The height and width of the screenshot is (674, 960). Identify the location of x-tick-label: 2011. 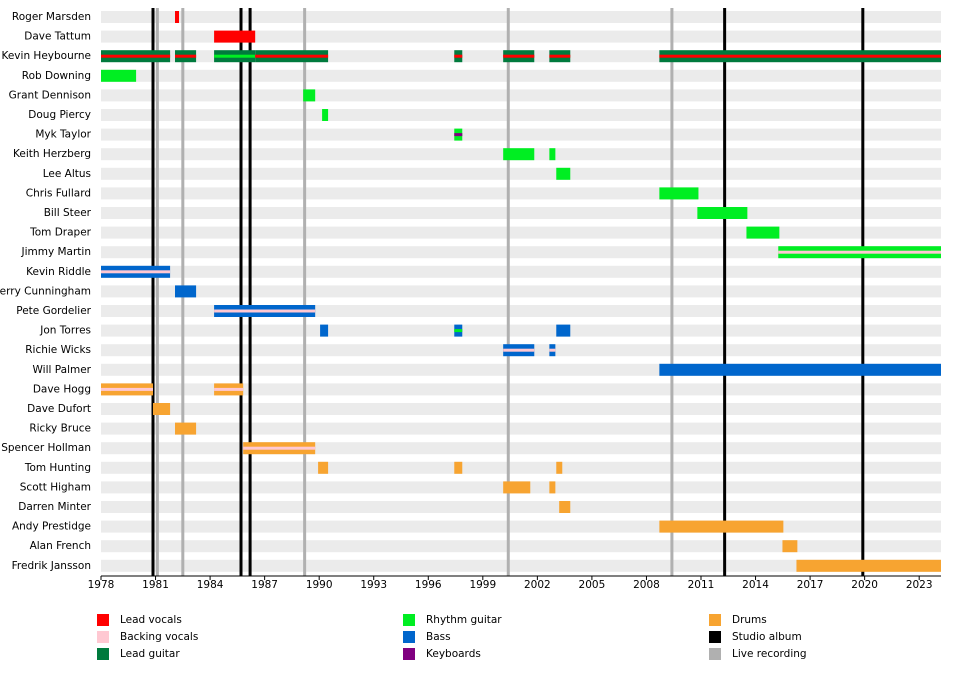
(701, 585).